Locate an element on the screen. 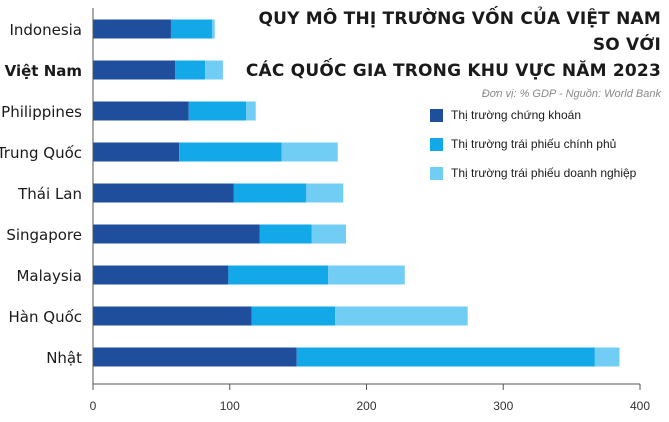 This screenshot has height=422, width=669. category-label: Trung Quốc is located at coordinates (41, 153).